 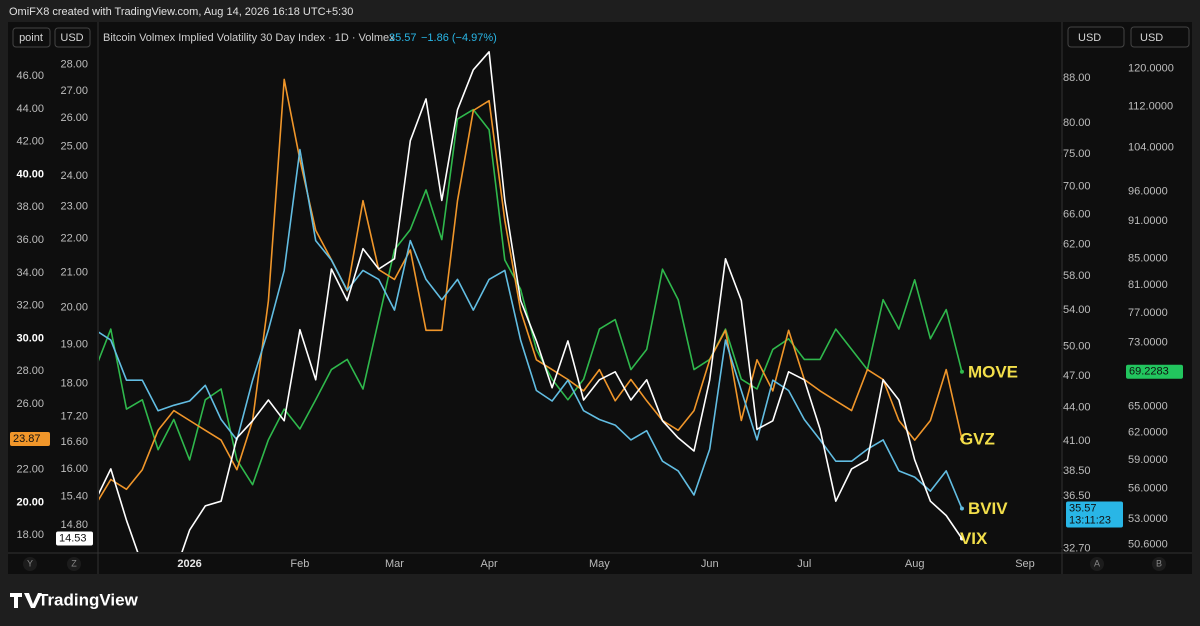 I want to click on y-tick-label: 75.00, so click(x=1077, y=154).